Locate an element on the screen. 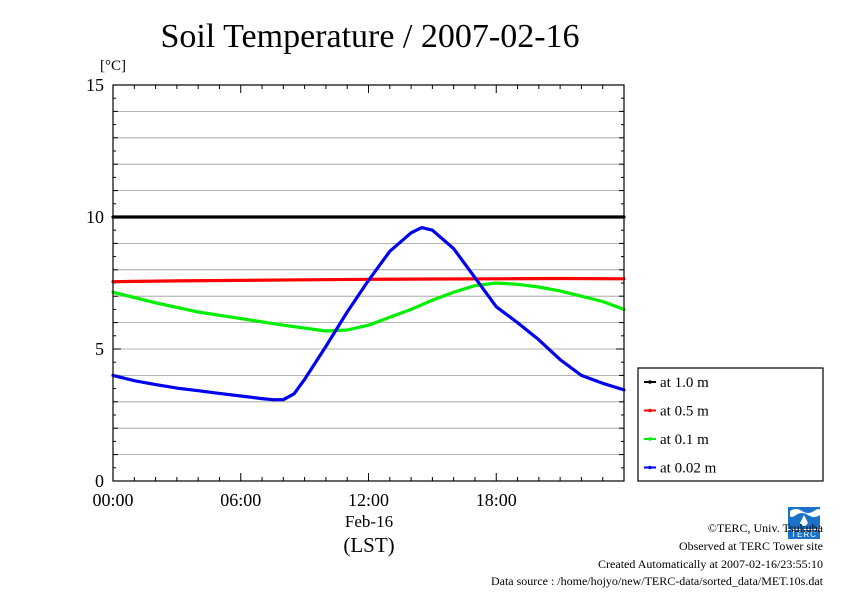 The width and height of the screenshot is (842, 595). y-axis-label: [°C] is located at coordinates (113, 66).